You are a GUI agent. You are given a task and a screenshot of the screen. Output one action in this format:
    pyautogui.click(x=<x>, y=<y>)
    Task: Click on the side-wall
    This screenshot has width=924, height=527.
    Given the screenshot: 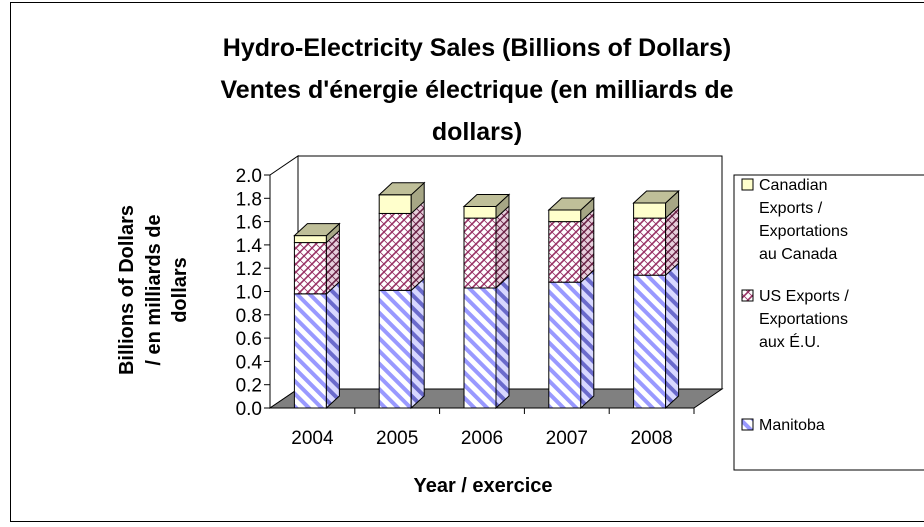 What is the action you would take?
    pyautogui.click(x=284, y=282)
    